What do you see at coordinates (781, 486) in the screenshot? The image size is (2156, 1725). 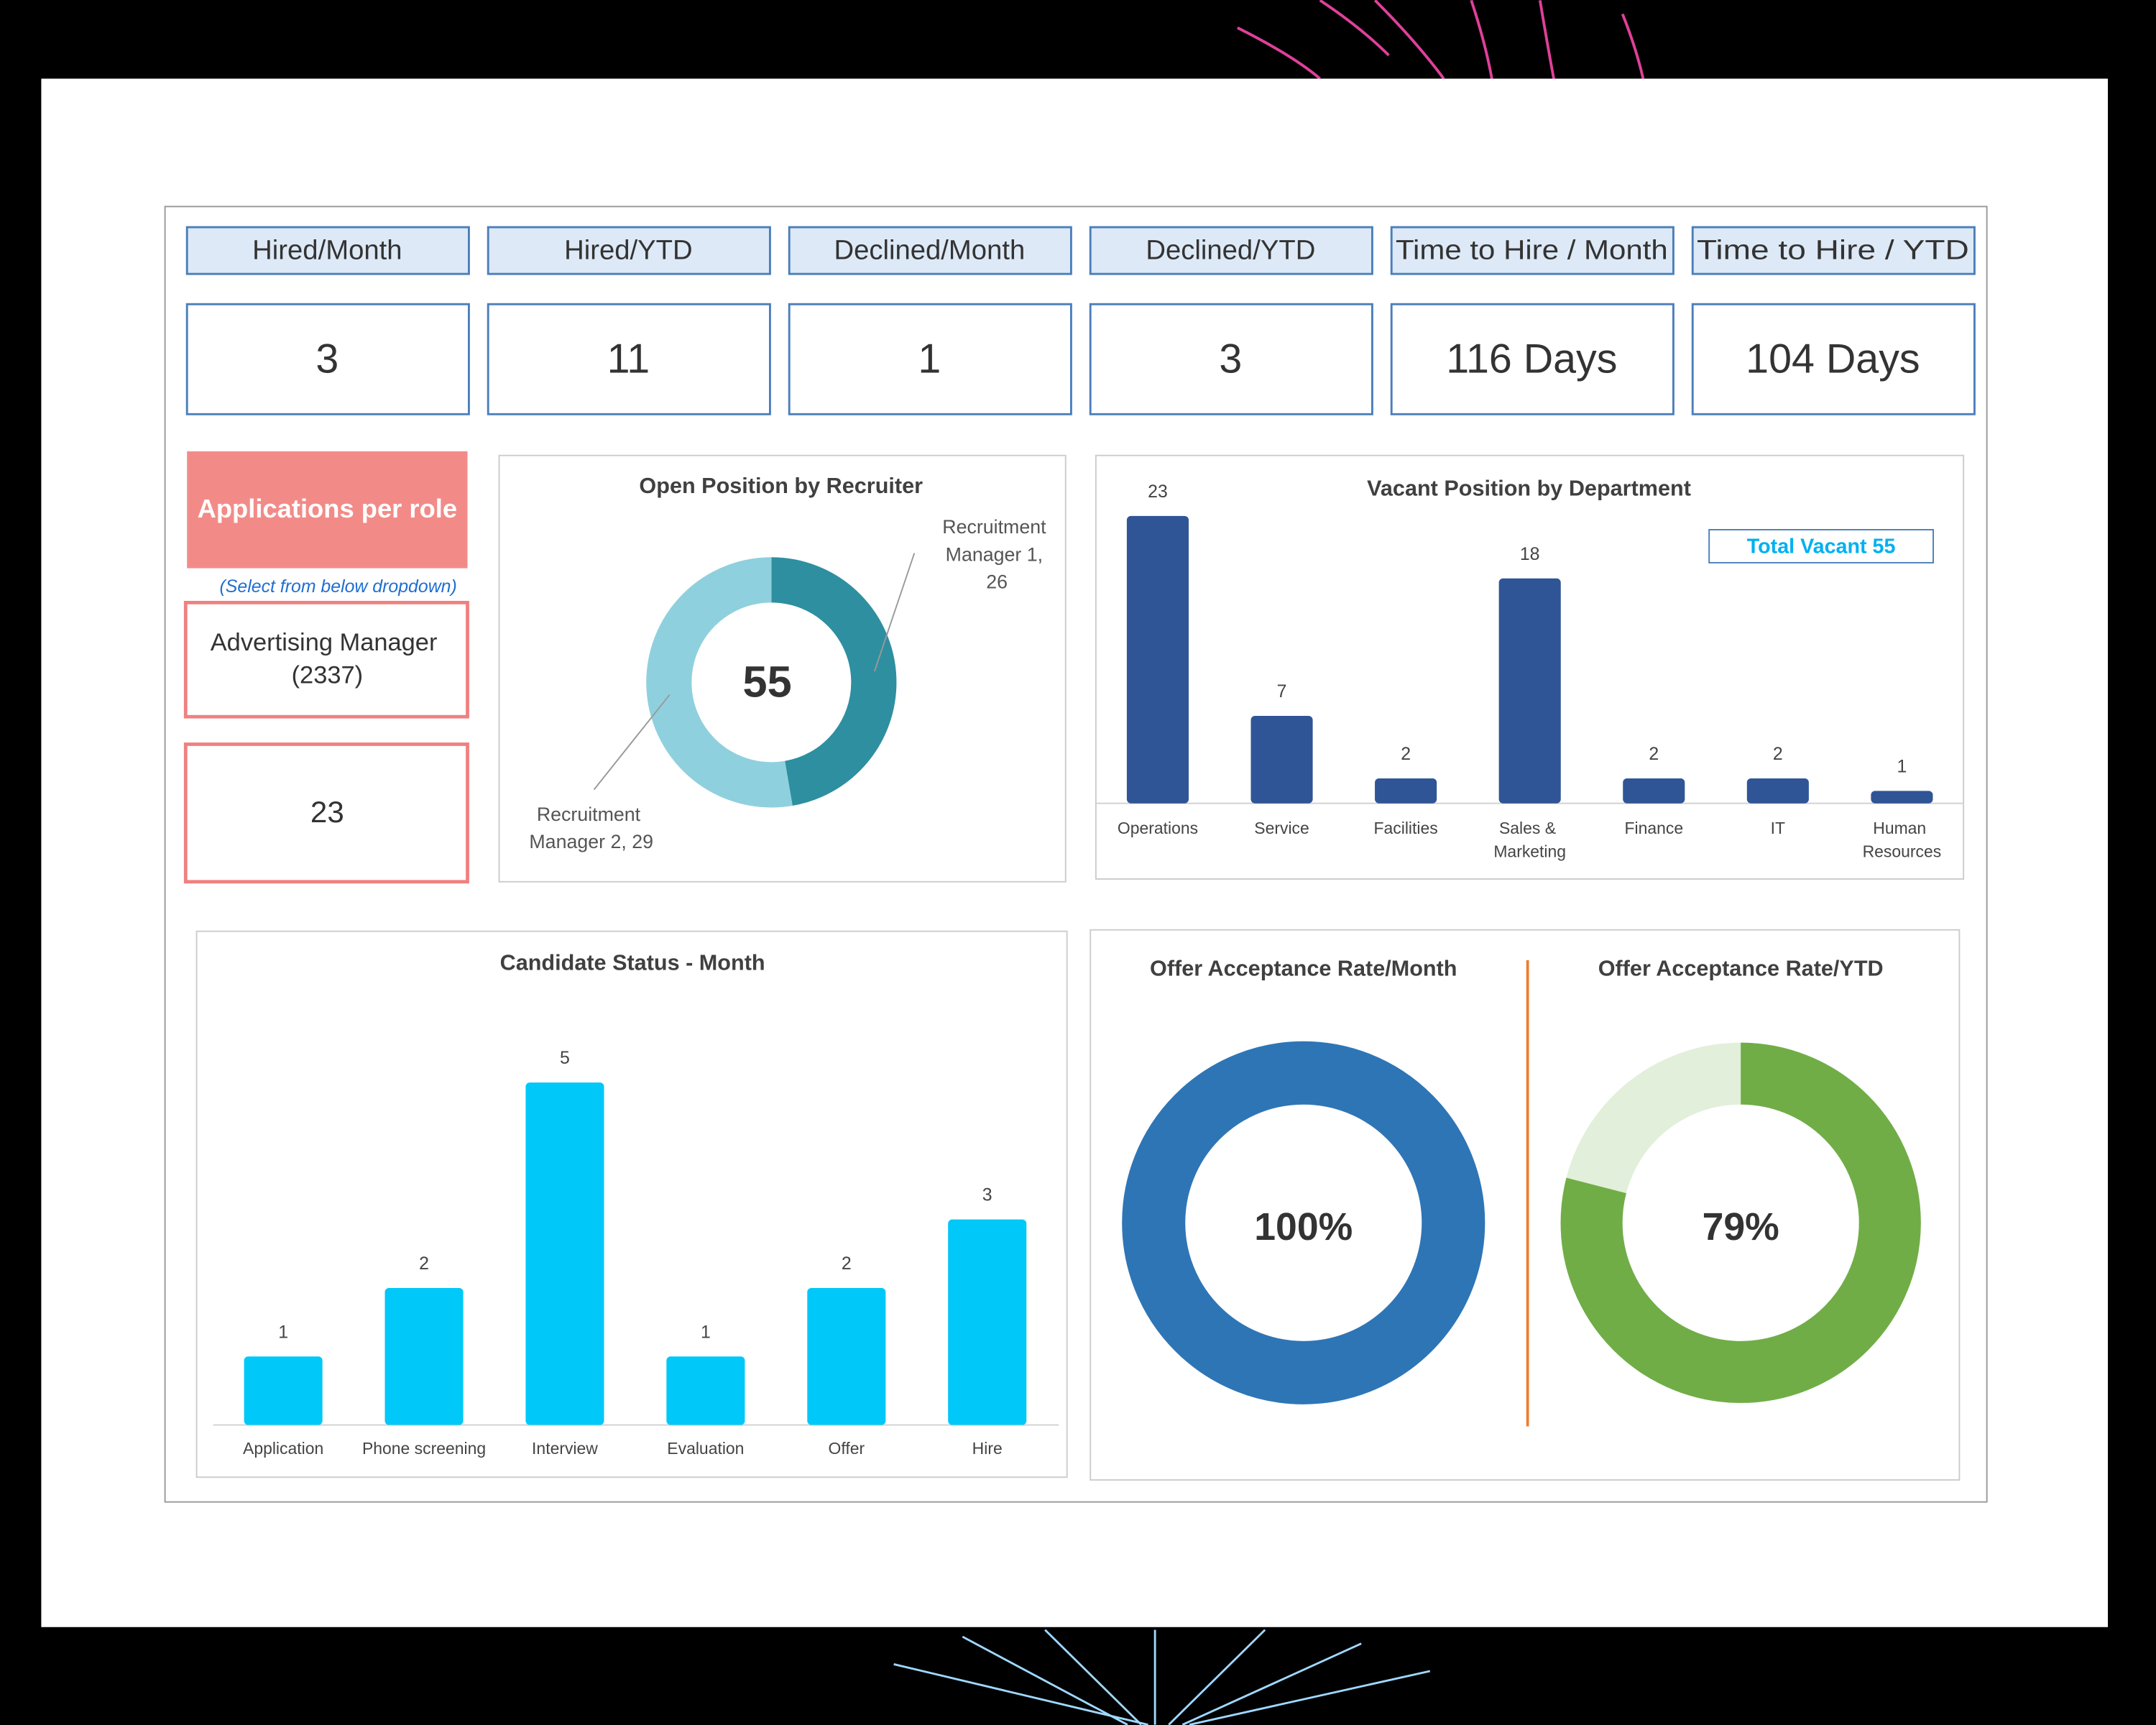 I see `chart-title: Open Position by Recruiter` at bounding box center [781, 486].